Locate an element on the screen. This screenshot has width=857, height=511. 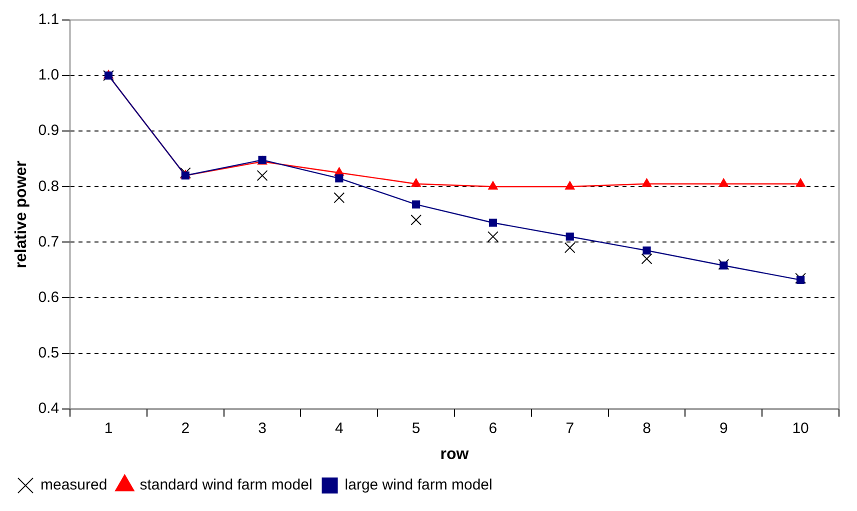
y-tick-label: 1.0 is located at coordinates (49, 75).